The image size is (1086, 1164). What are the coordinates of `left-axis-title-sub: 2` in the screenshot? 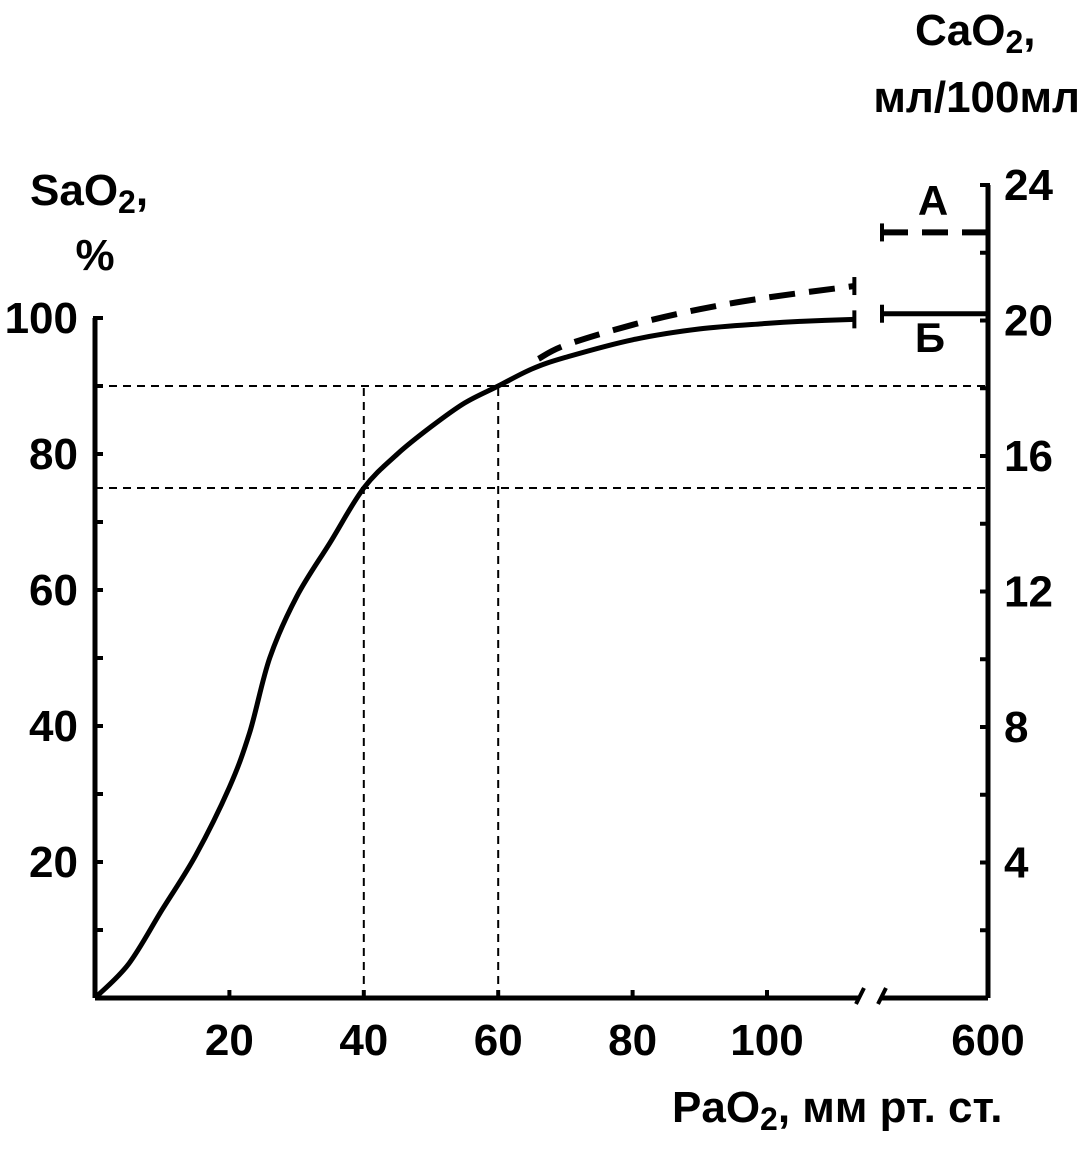 It's located at (127, 202).